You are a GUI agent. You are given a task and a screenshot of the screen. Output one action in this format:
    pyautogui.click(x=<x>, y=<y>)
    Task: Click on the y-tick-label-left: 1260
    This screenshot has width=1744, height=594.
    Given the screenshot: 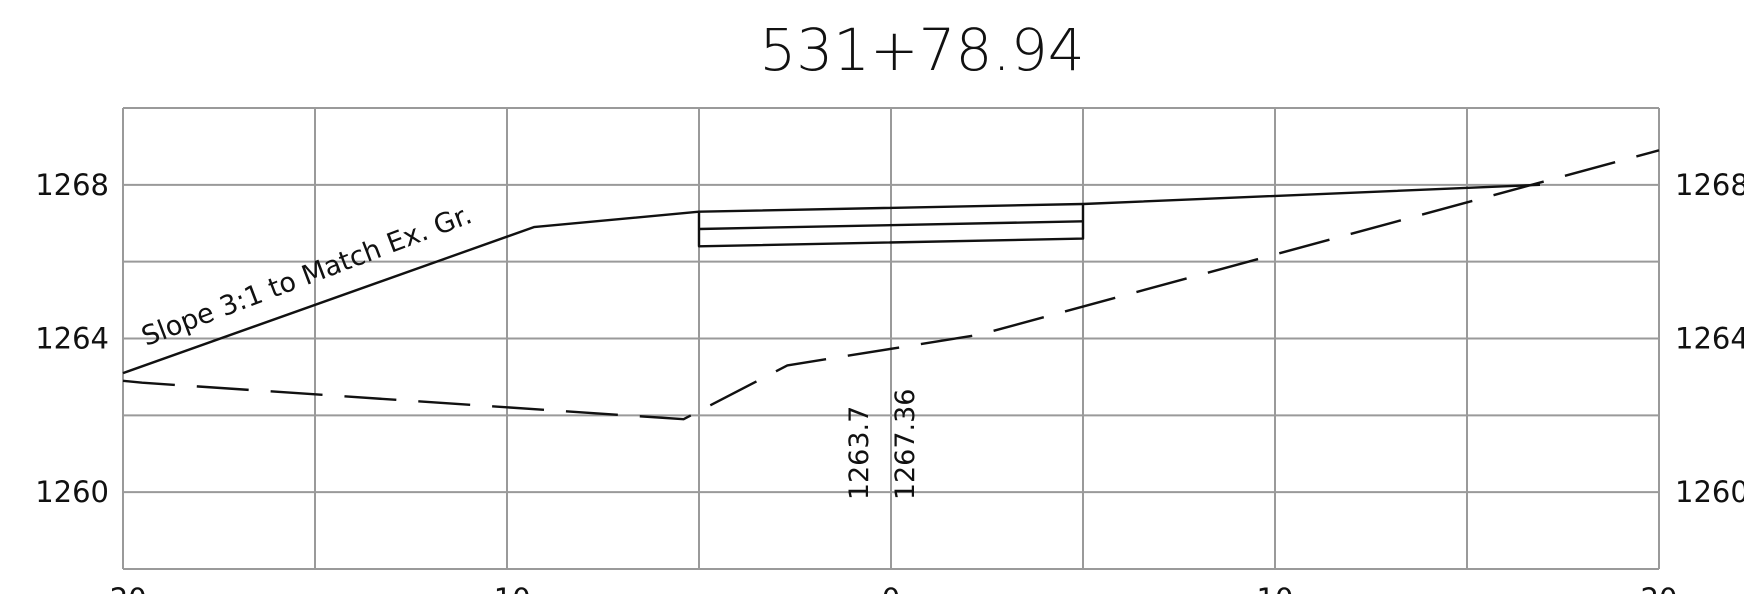 What is the action you would take?
    pyautogui.click(x=72, y=492)
    